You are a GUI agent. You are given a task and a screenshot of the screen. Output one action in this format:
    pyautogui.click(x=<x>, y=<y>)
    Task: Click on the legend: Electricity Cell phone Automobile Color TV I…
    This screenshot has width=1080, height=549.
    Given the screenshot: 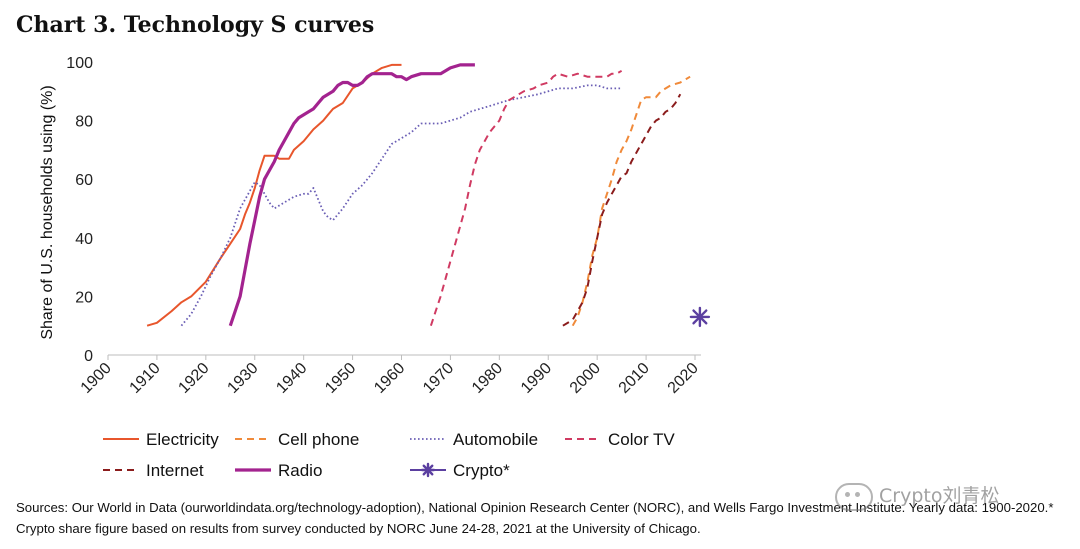 What is the action you would take?
    pyautogui.click(x=389, y=455)
    